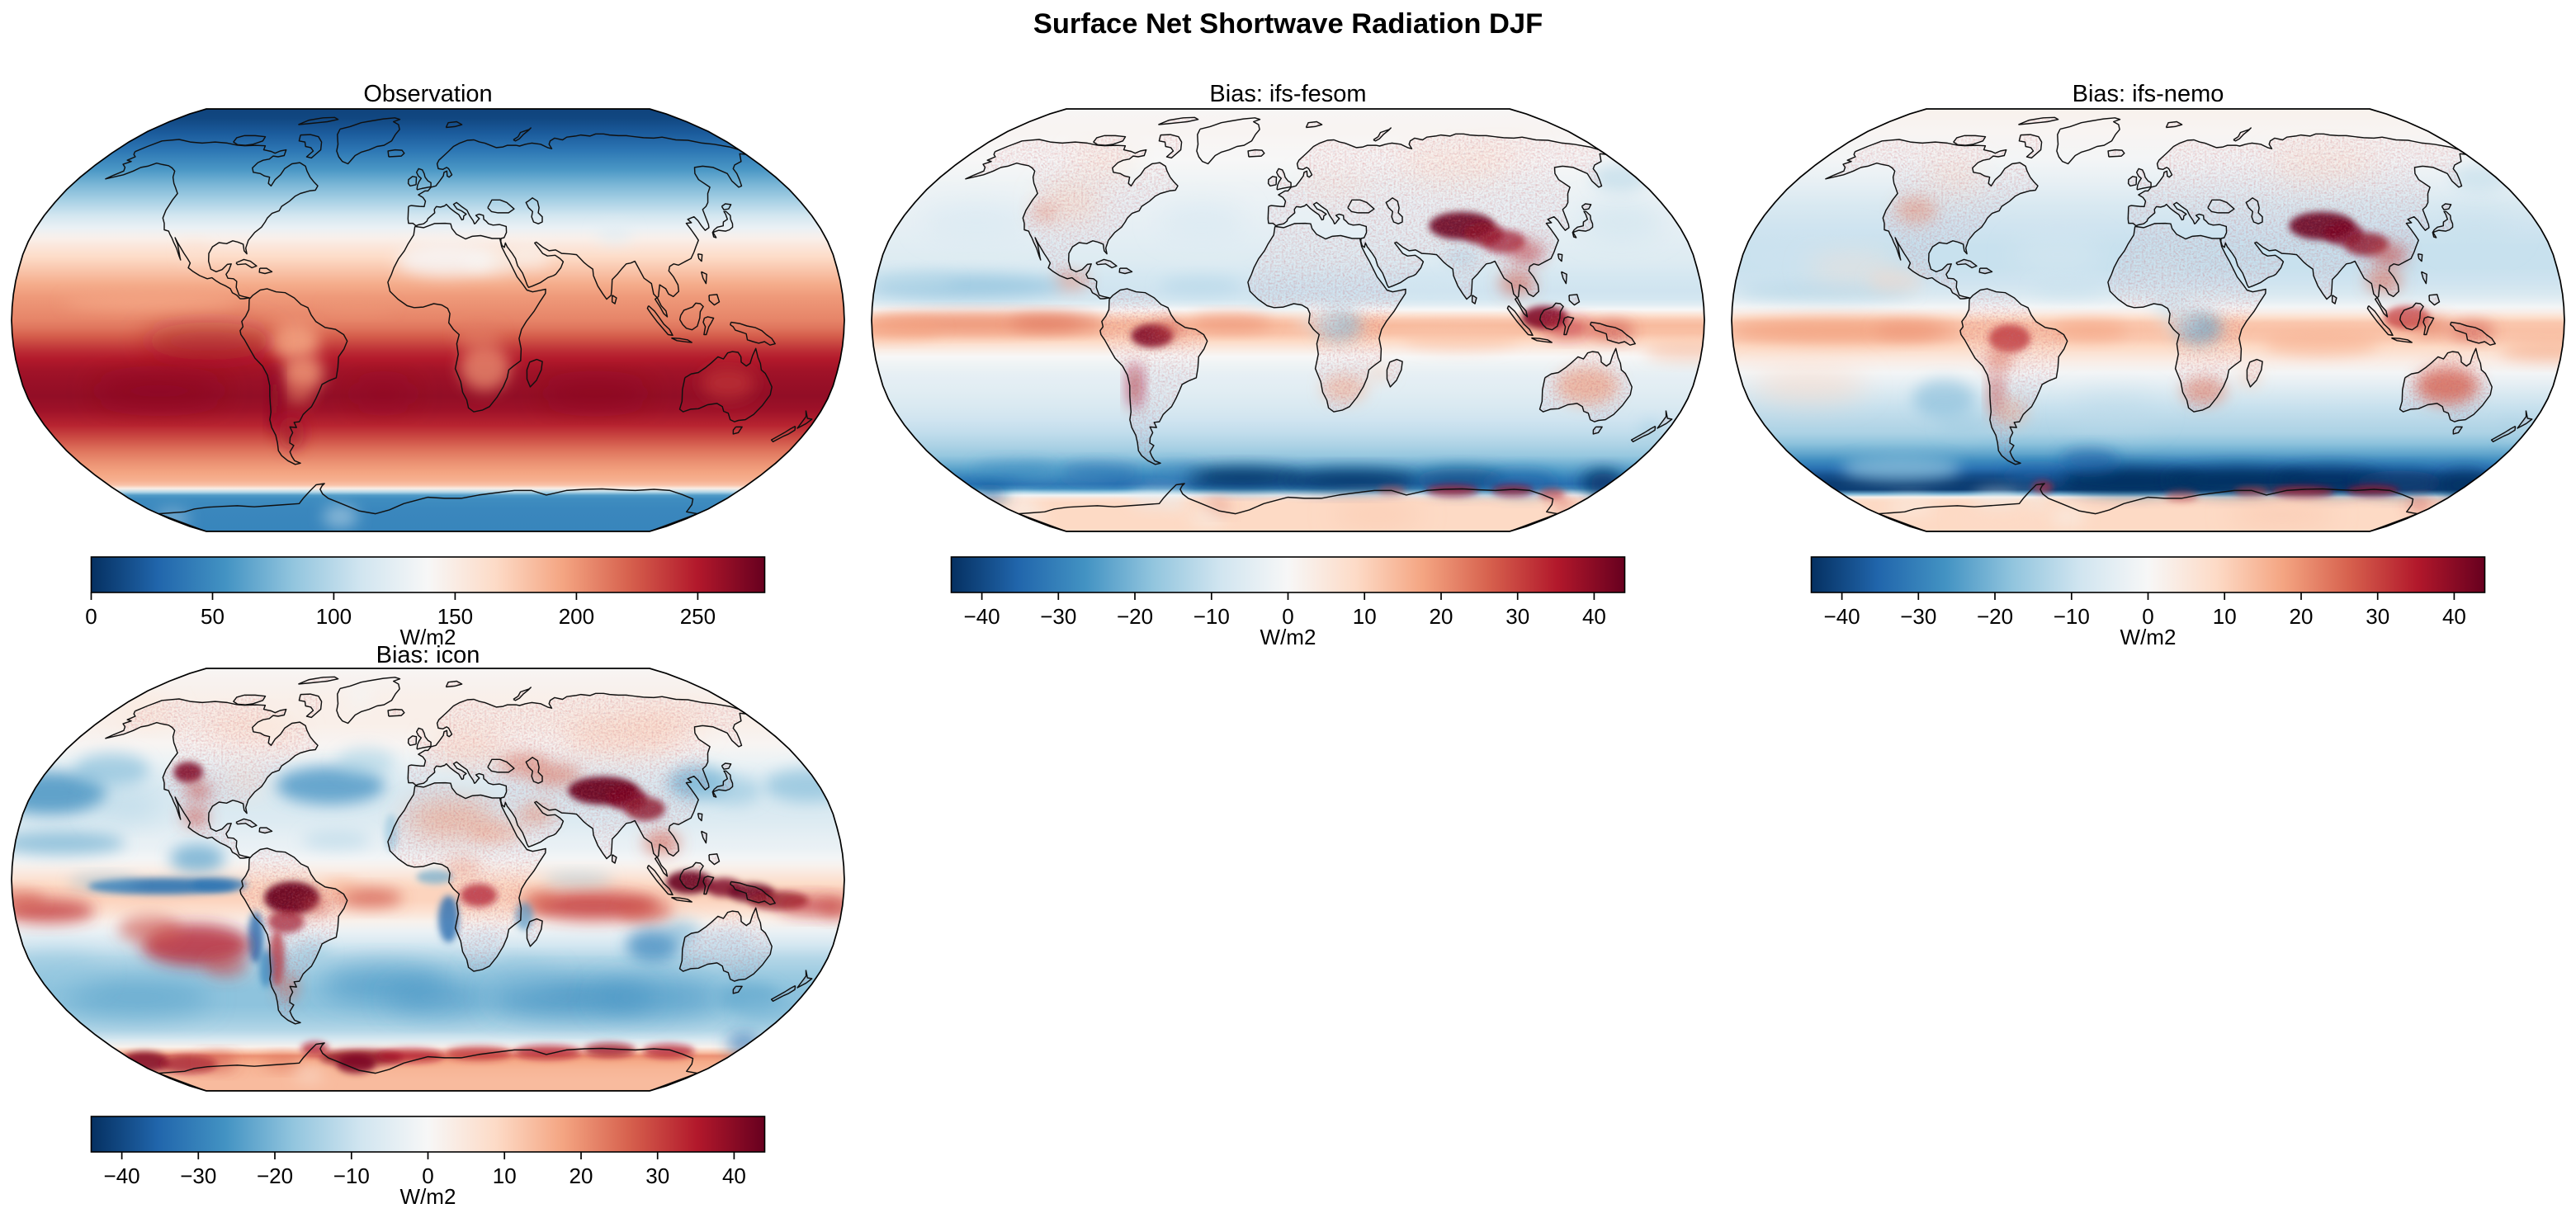  I want to click on svg-text: 150, so click(455, 616).